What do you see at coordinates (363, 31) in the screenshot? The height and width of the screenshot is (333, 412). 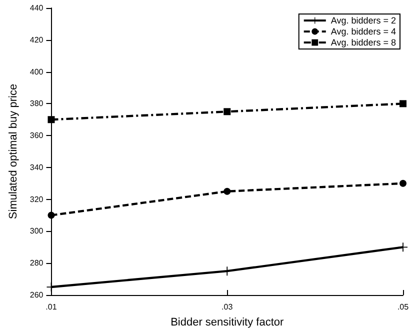 I see `legend-label: Avg. bidders = 4` at bounding box center [363, 31].